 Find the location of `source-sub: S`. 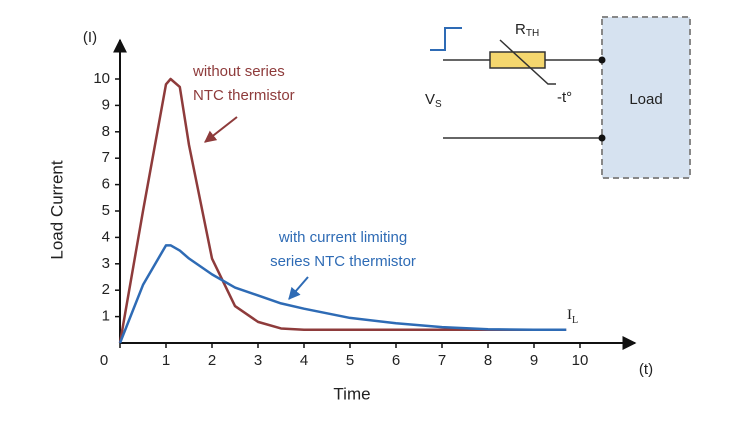

source-sub: S is located at coordinates (438, 104).